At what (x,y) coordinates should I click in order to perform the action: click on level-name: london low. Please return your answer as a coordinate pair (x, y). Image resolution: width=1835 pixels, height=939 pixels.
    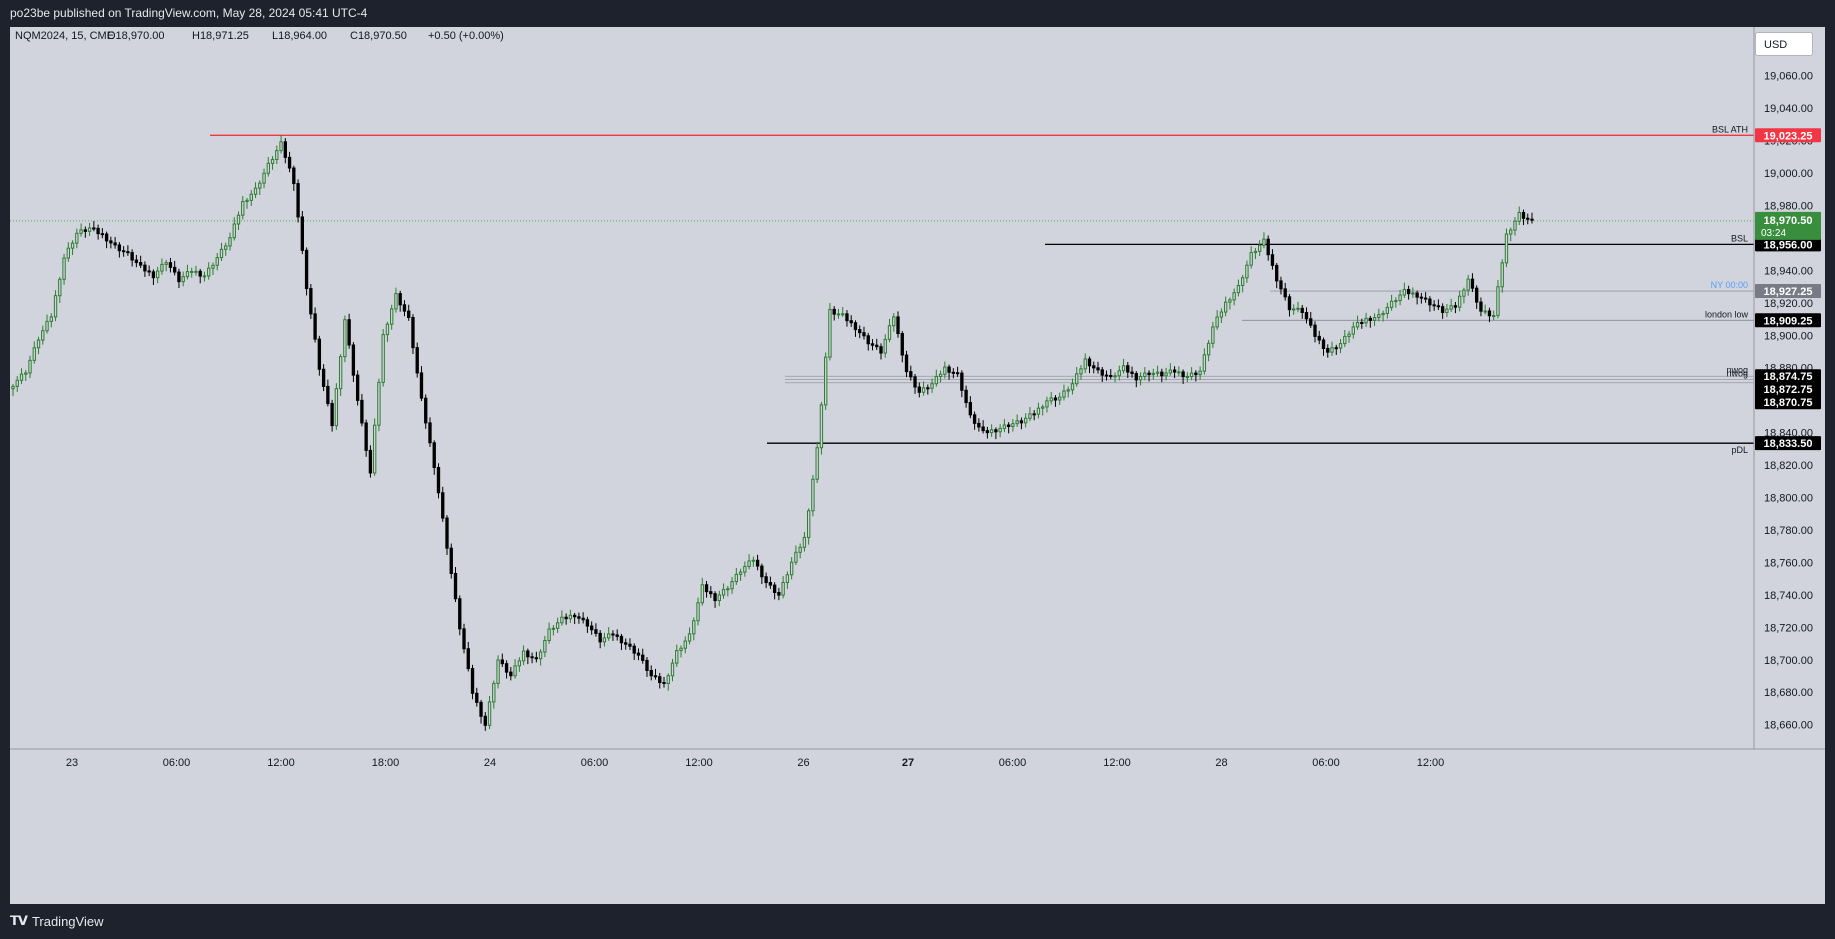
    Looking at the image, I should click on (1727, 314).